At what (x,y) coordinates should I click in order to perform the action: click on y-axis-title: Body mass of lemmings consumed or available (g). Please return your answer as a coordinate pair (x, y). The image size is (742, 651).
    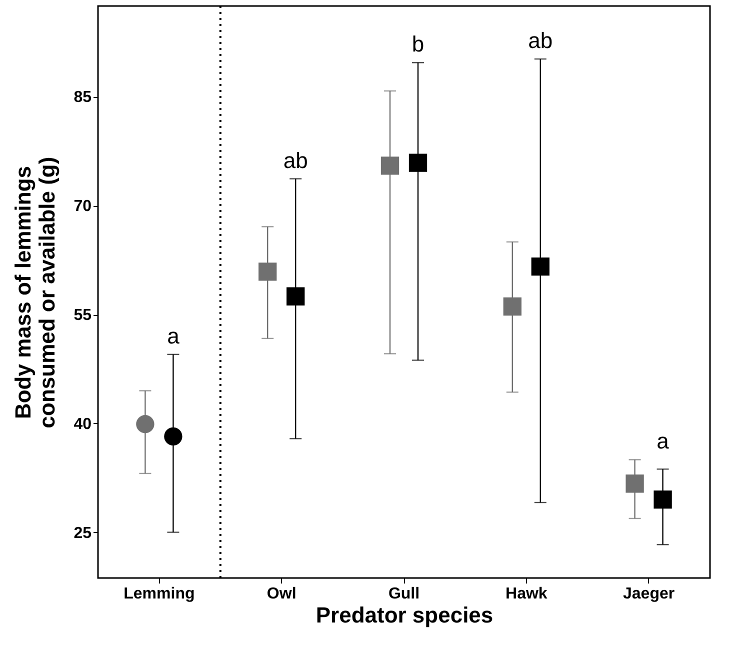
    Looking at the image, I should click on (35, 292).